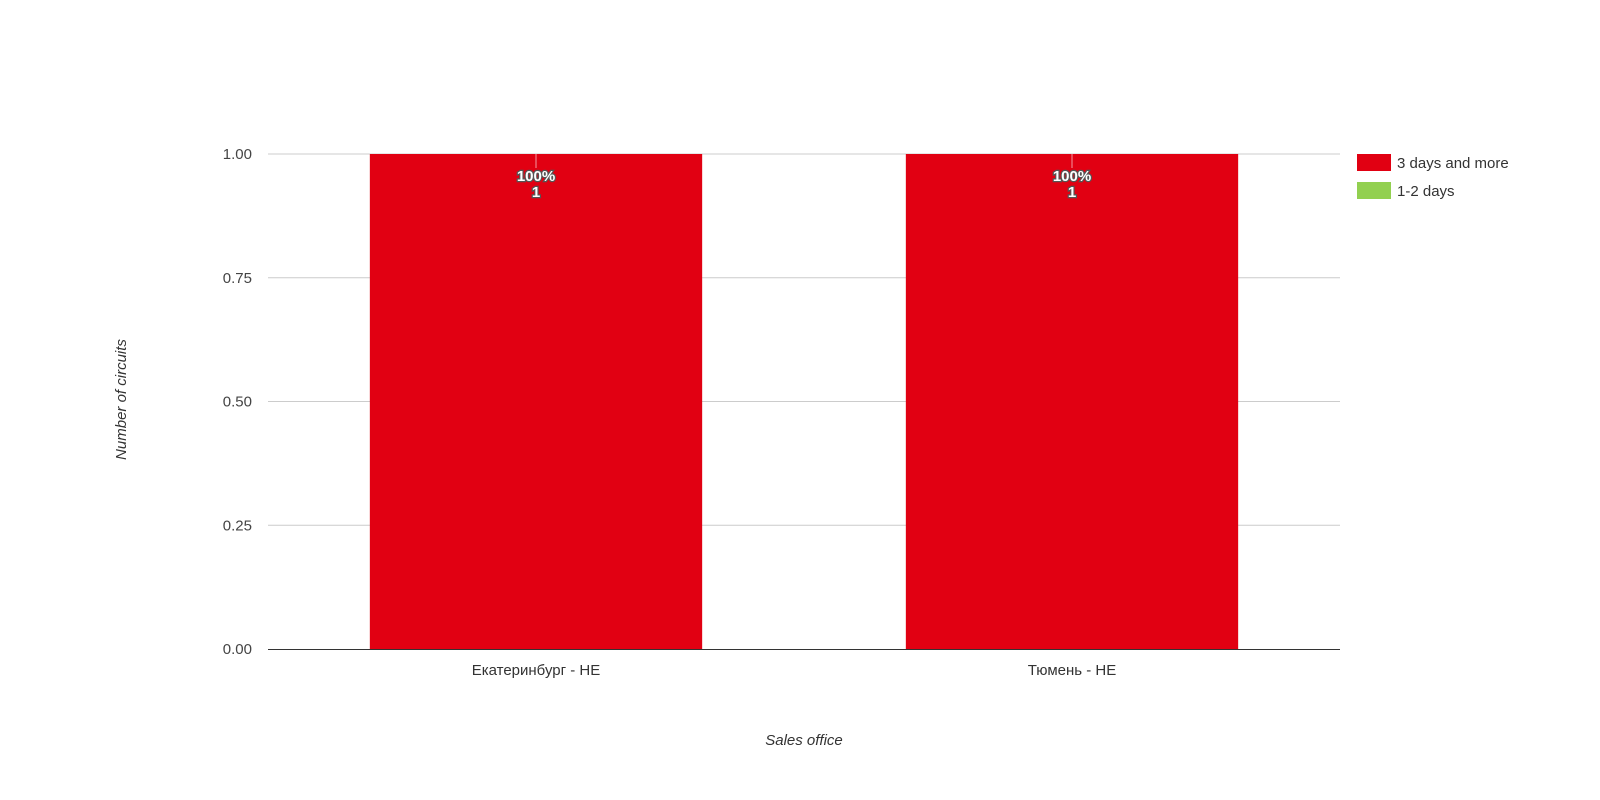  Describe the element at coordinates (237, 649) in the screenshot. I see `y-tick-label: 0.00` at that location.